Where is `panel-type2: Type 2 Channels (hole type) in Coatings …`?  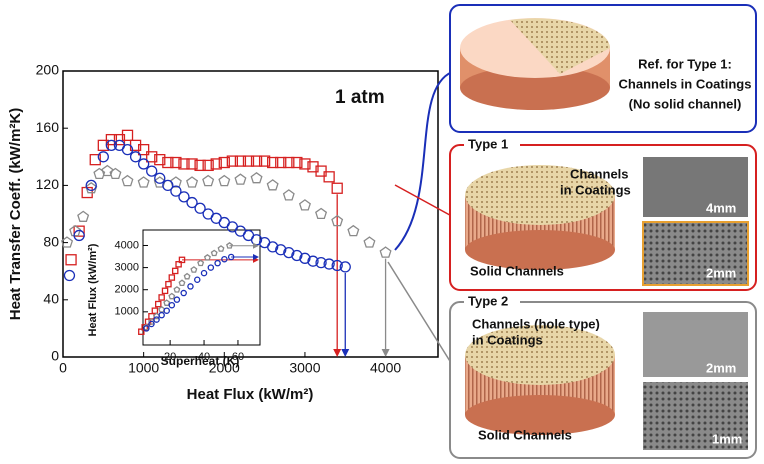 panel-type2: Type 2 Channels (hole type) in Coatings … is located at coordinates (603, 376).